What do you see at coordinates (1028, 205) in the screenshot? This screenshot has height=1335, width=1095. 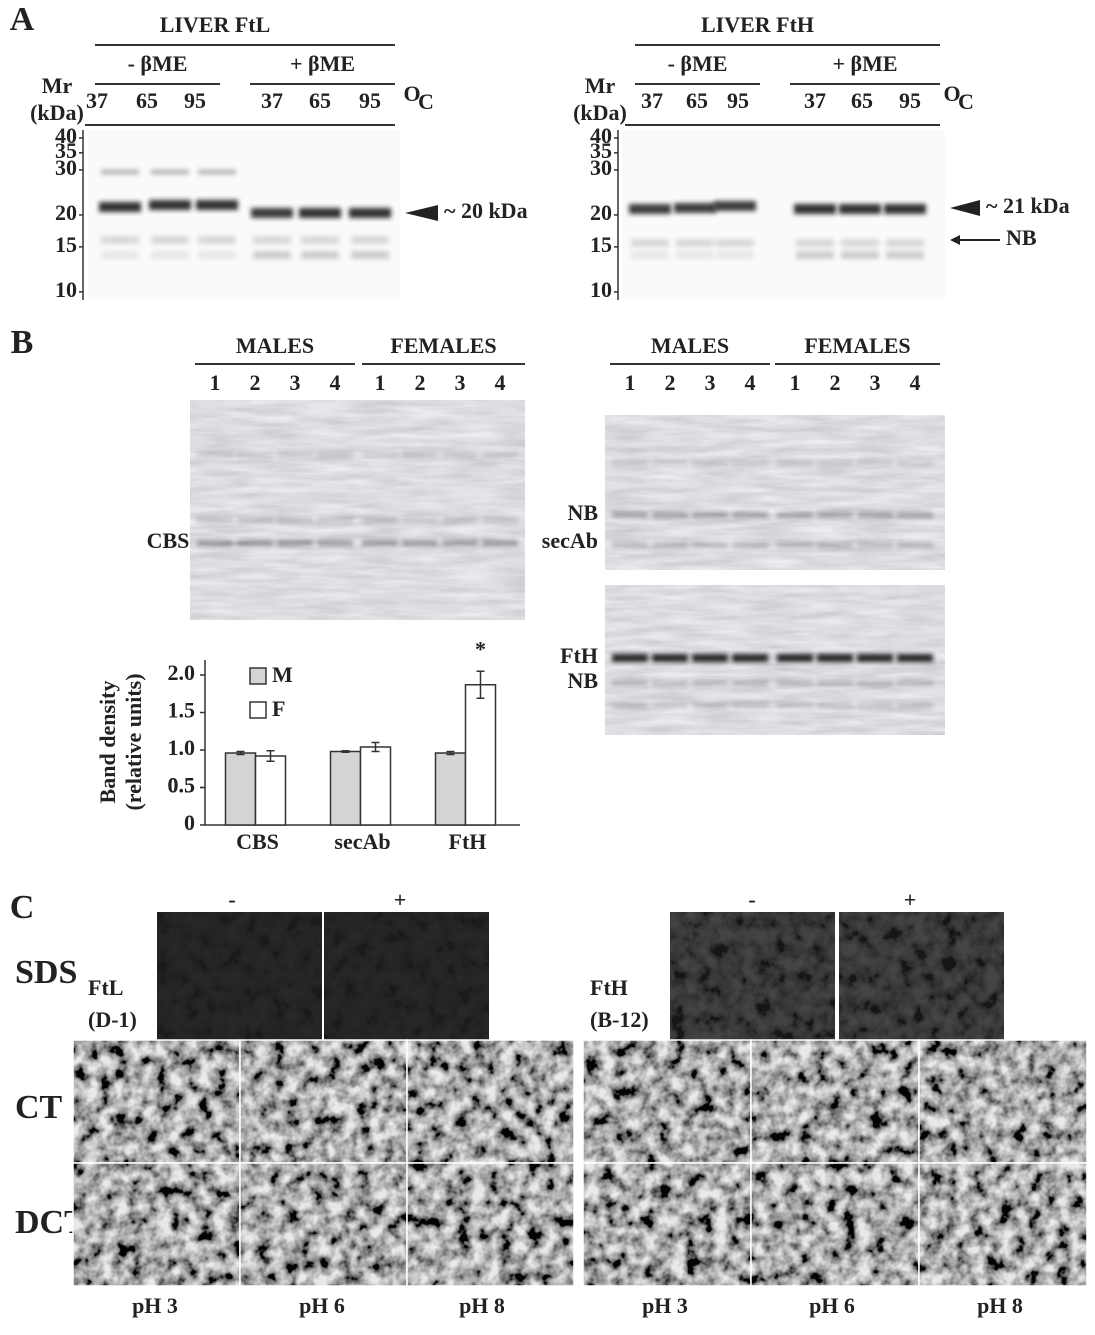 I see `band-annotation: ~ 21 kDa` at bounding box center [1028, 205].